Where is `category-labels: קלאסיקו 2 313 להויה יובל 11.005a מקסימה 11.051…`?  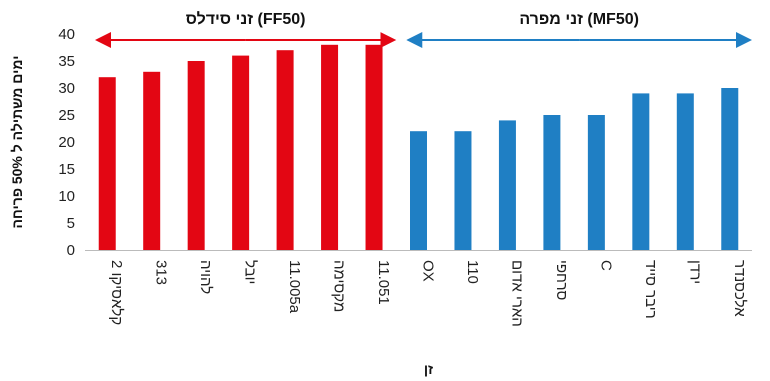
category-labels: קלאסיקו 2 313 להויה יובל 11.005a מקסימה 11.051… is located at coordinates (428, 293).